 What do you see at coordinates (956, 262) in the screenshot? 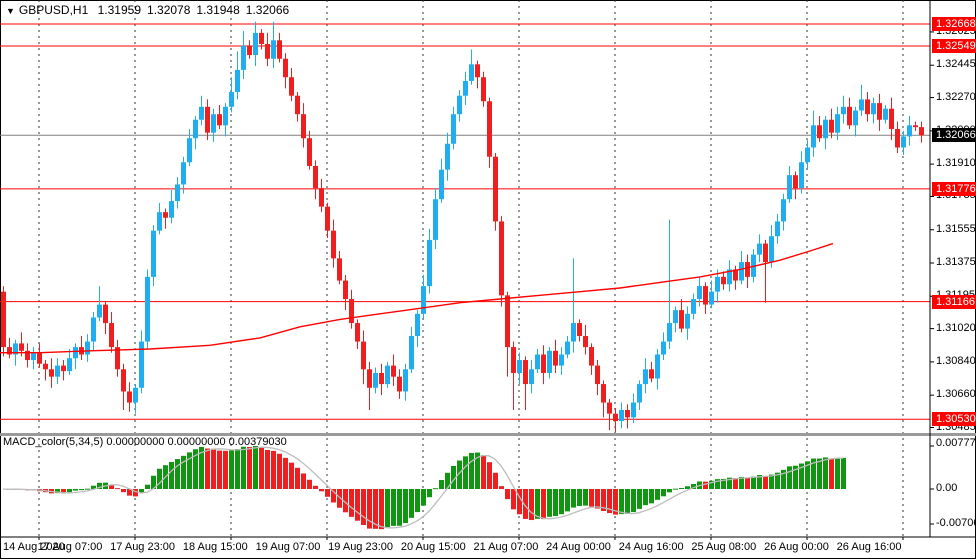
I see `price-tick-label: 1.31375` at bounding box center [956, 262].